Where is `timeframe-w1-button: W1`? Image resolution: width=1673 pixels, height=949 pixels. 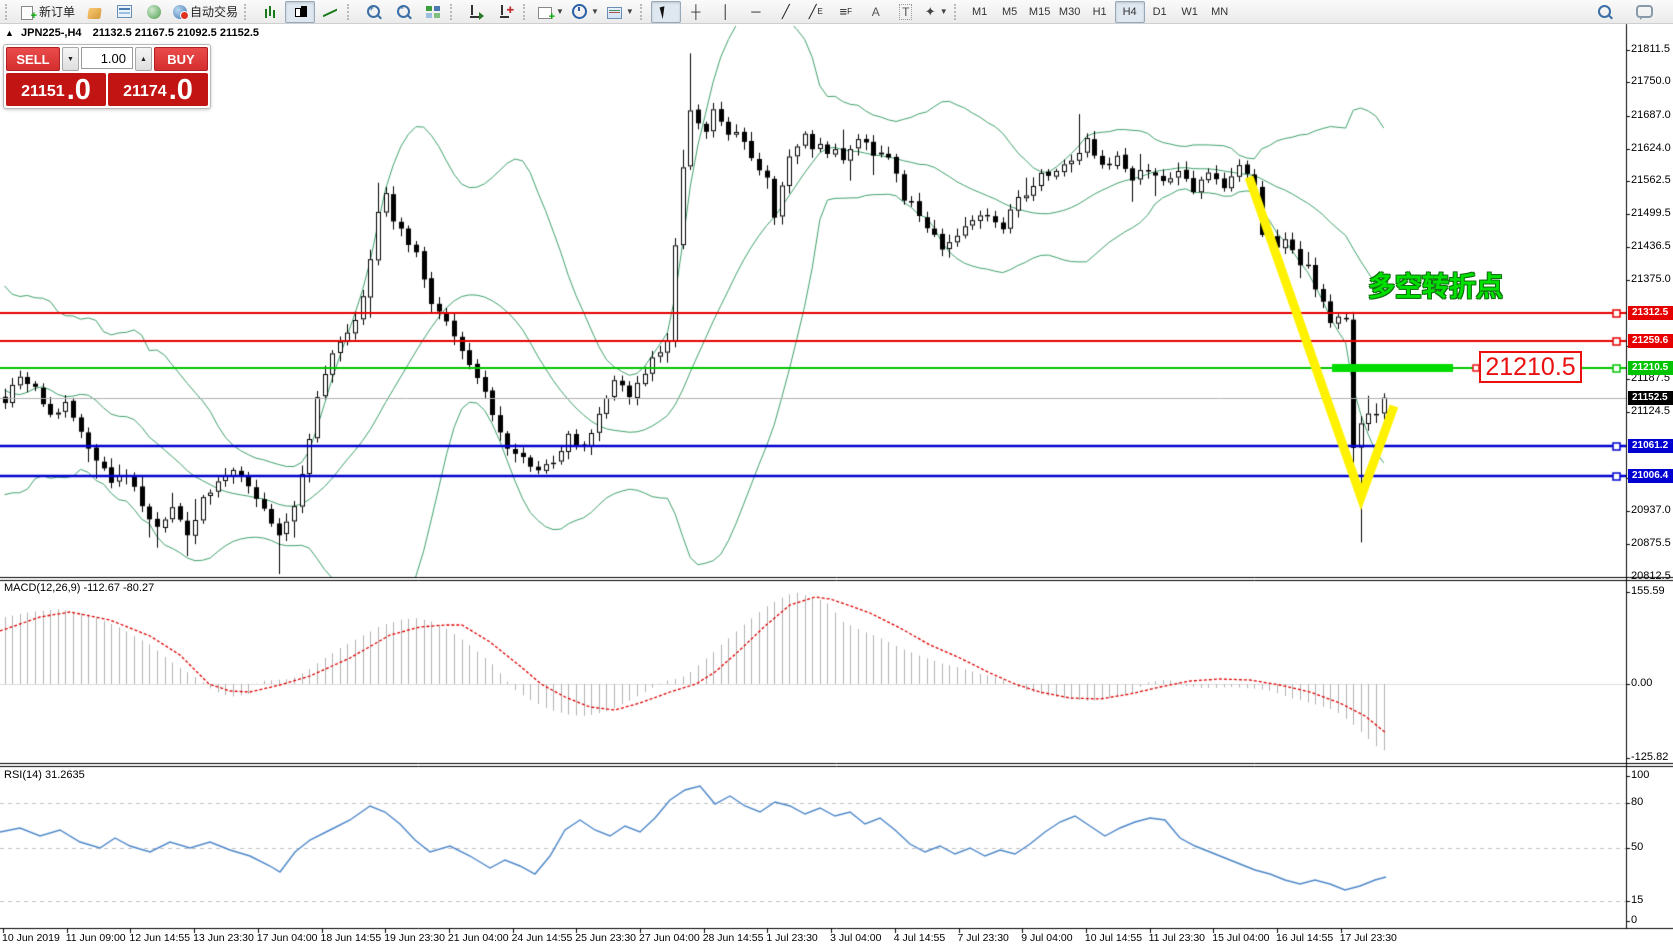 timeframe-w1-button: W1 is located at coordinates (1189, 11).